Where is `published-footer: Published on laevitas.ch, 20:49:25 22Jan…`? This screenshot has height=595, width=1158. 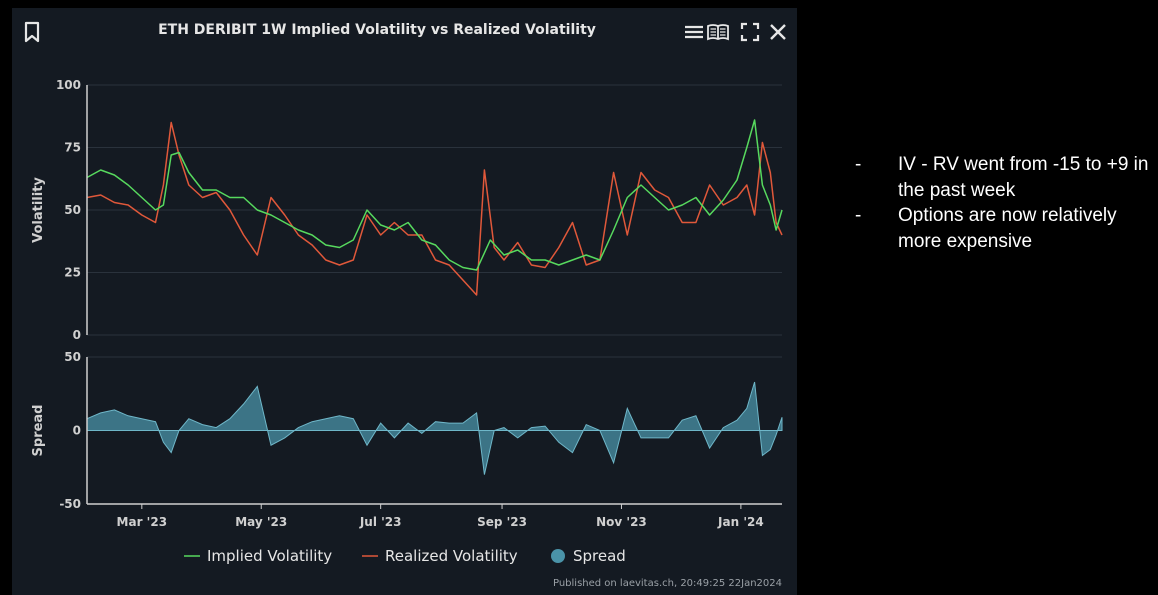
published-footer: Published on laevitas.ch, 20:49:25 22Jan… is located at coordinates (667, 583).